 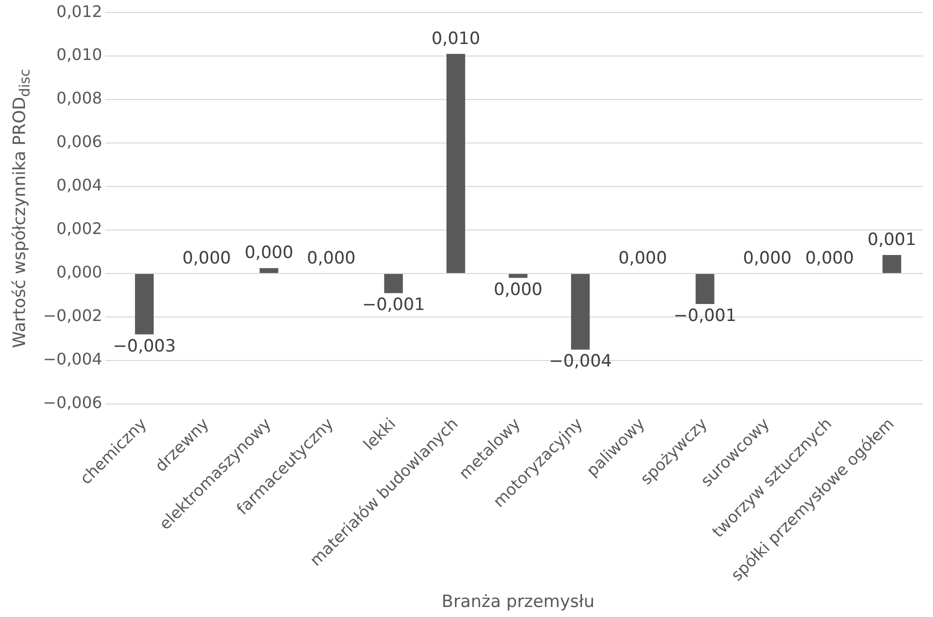 What do you see at coordinates (79, 11) in the screenshot?
I see `y-tick-label: 0,012` at bounding box center [79, 11].